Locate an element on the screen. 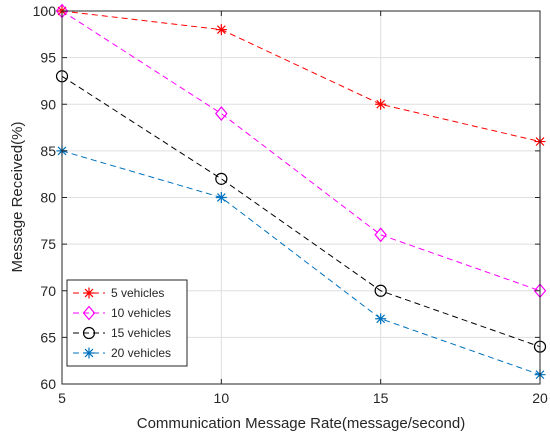 The image size is (550, 436). legend-label: 5 vehicles is located at coordinates (137, 293).